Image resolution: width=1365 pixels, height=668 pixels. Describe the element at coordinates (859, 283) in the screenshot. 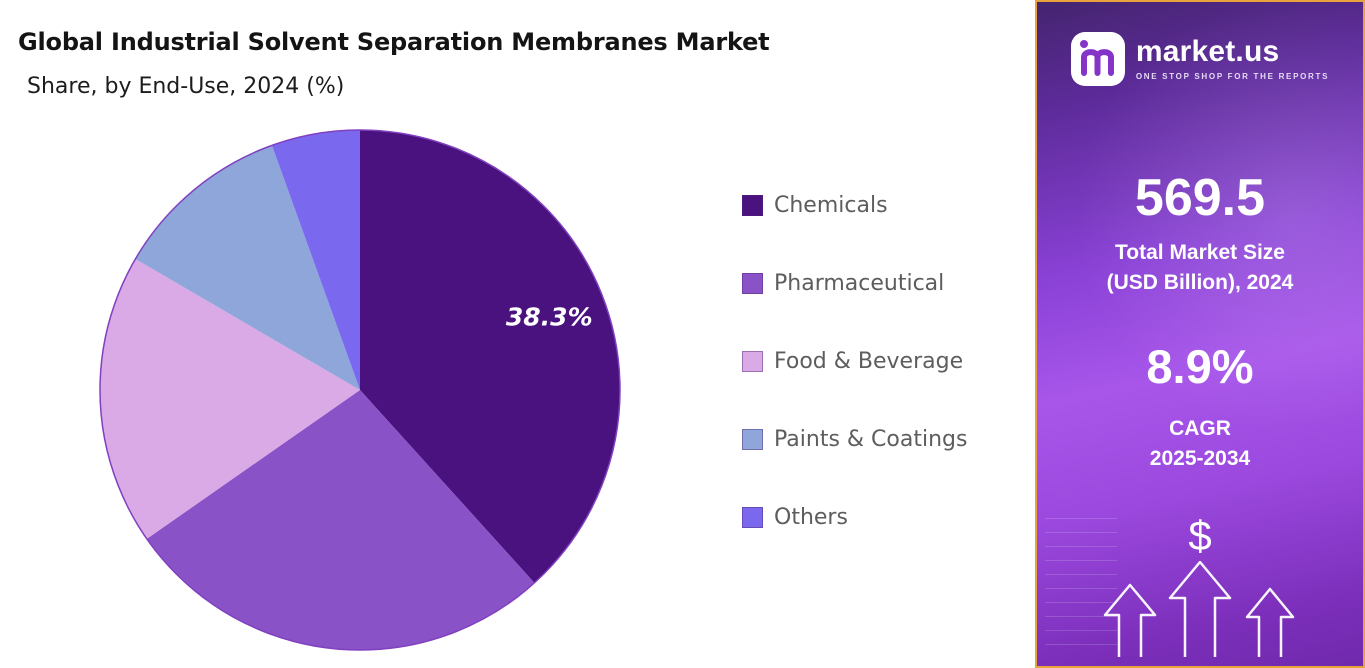

I see `legend-label: Pharmaceutical` at that location.